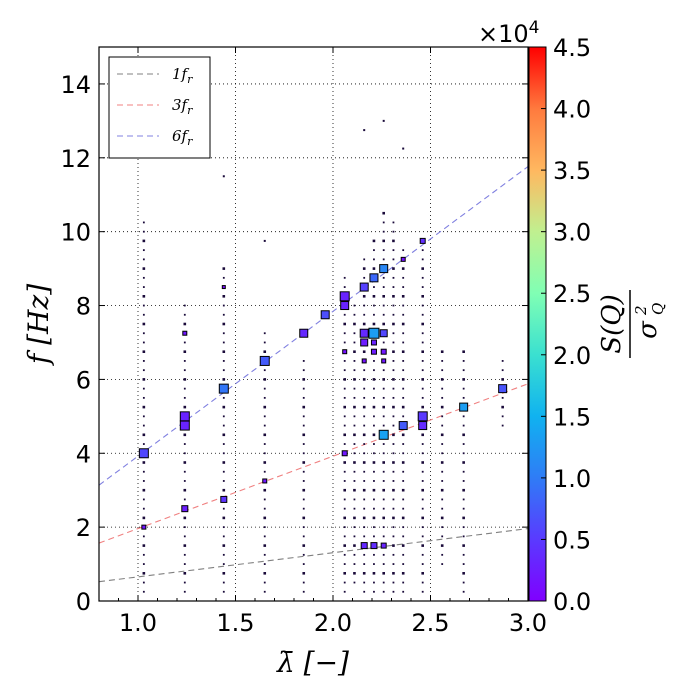 Image resolution: width=700 pixels, height=700 pixels. Describe the element at coordinates (572, 479) in the screenshot. I see `colorbar-tick-label: 1.0` at that location.